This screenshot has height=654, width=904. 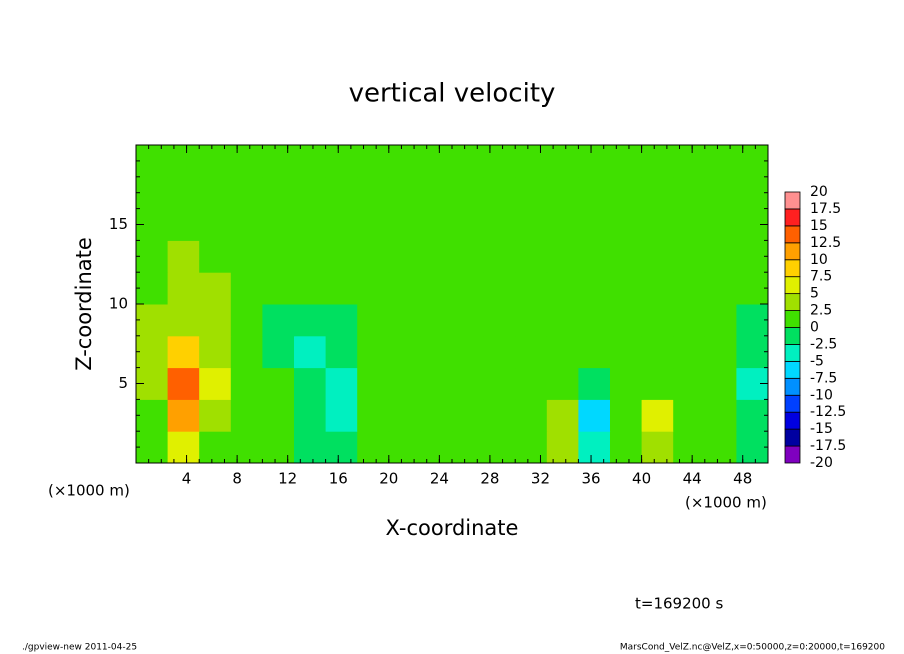 What do you see at coordinates (187, 479) in the screenshot?
I see `x-tick-label: 4` at bounding box center [187, 479].